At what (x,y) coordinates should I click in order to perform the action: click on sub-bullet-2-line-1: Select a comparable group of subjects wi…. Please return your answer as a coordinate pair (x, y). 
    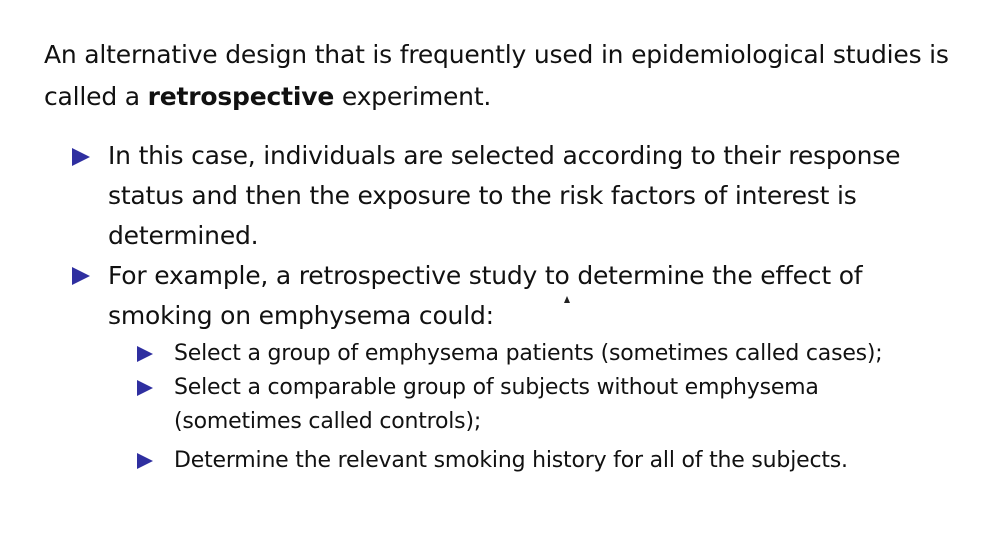
    Looking at the image, I should click on (496, 387).